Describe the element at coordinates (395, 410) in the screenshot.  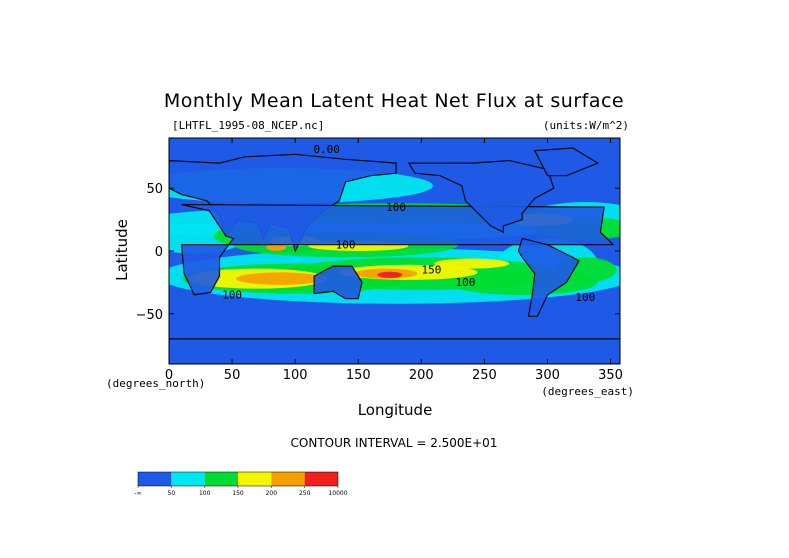
I see `x-axis-label: Longitude` at that location.